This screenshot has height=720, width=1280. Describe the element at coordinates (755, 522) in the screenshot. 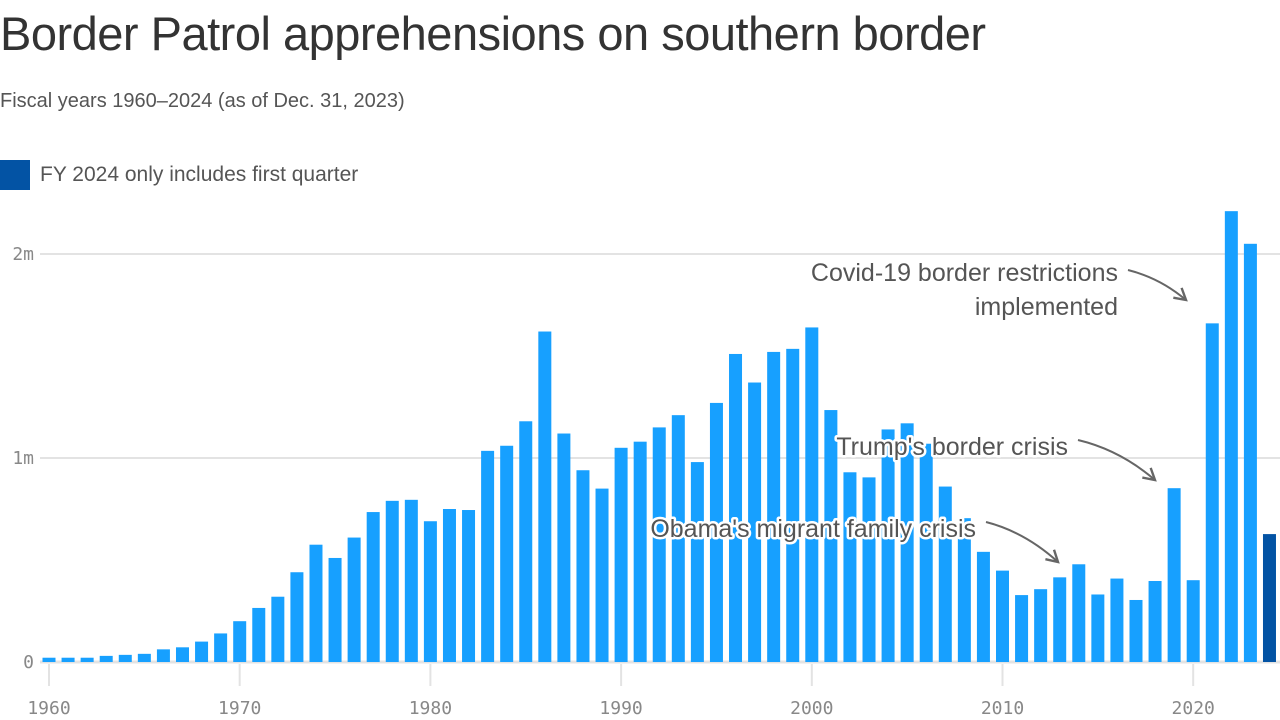

I see `bar-1997` at that location.